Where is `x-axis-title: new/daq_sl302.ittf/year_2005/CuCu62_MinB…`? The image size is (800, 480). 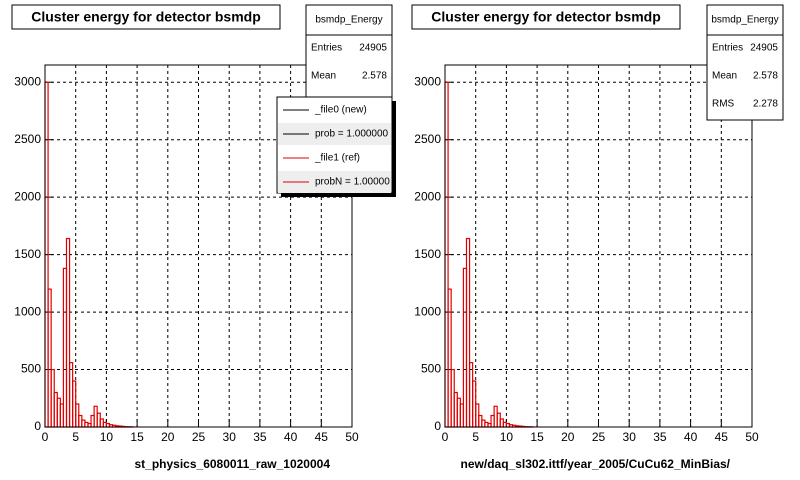 x-axis-title: new/daq_sl302.ittf/year_2005/CuCu62_MinB… is located at coordinates (596, 464).